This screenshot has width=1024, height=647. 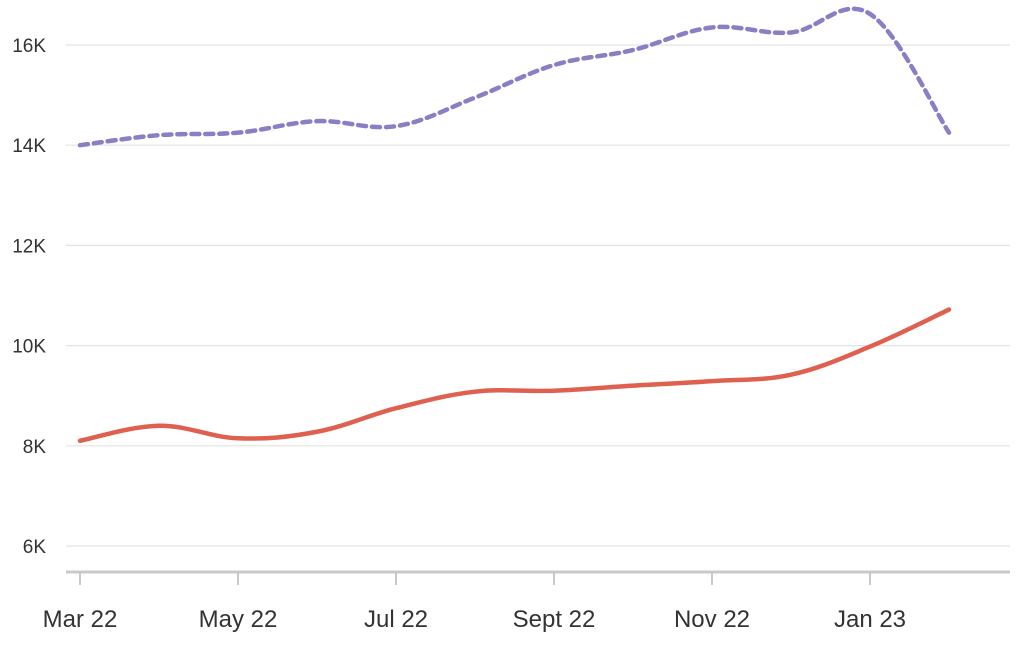 I want to click on x-tick-label: Sept 22, so click(x=554, y=619).